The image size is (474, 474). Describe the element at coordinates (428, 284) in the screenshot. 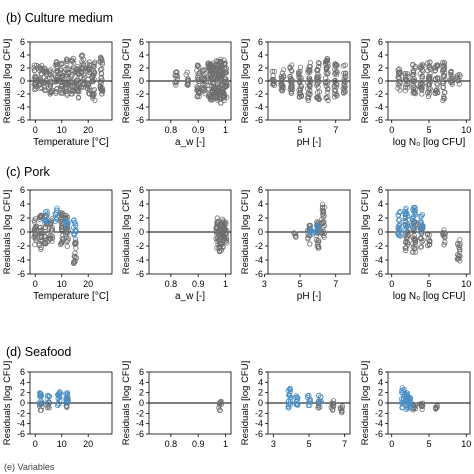

I see `x-tick-label: 5` at that location.